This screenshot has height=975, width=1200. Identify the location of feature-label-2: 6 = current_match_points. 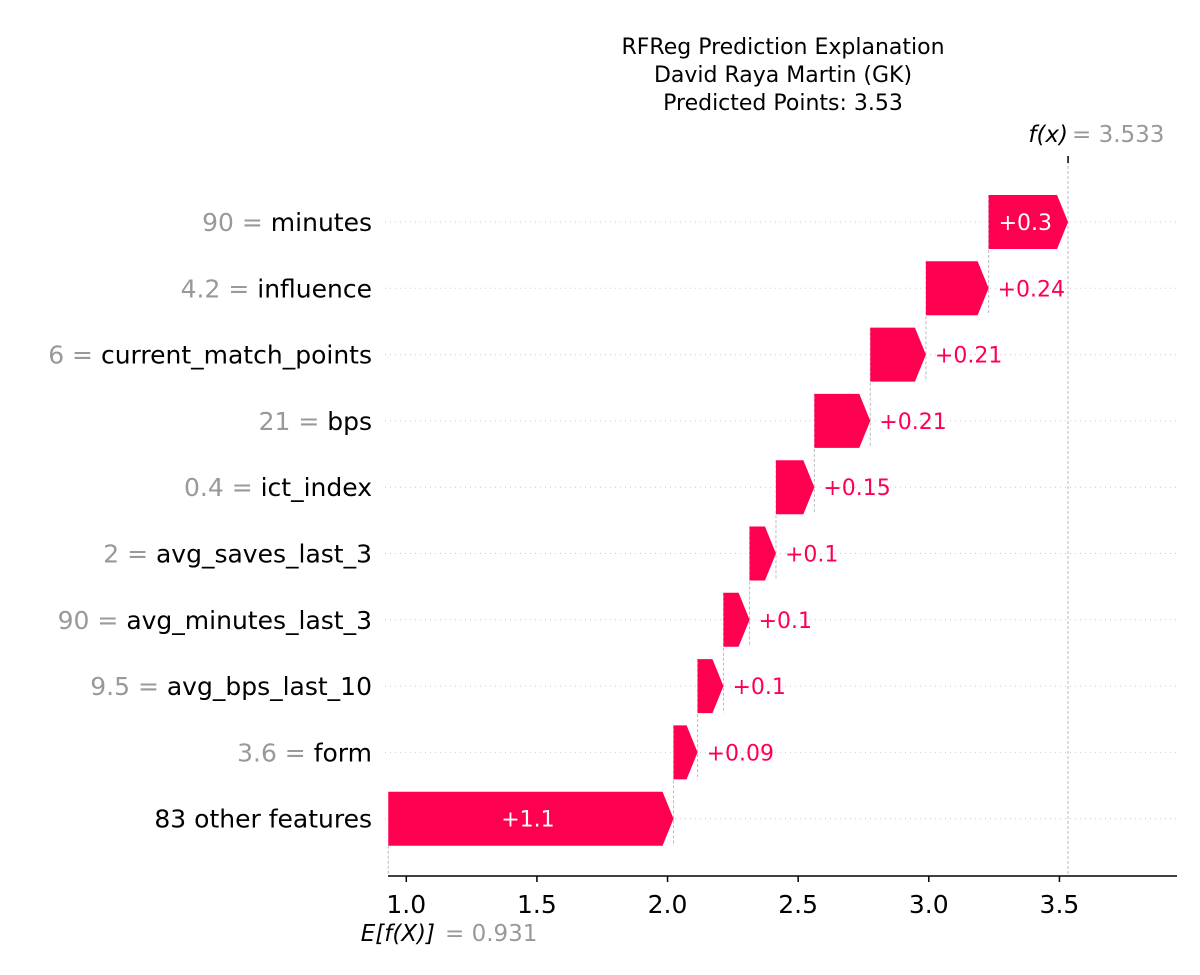
(210, 355).